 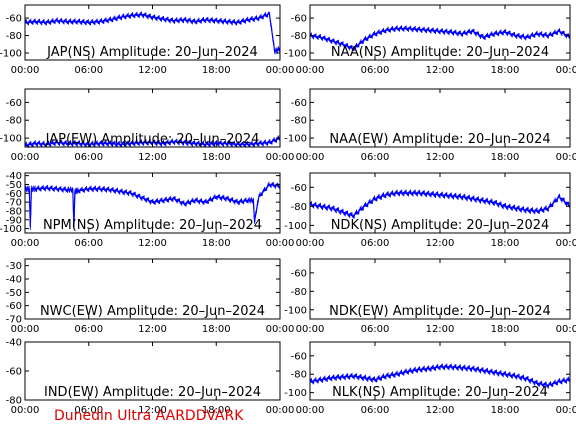 What do you see at coordinates (439, 139) in the screenshot?
I see `panel-title: NAA(EW) Amplitude: 20–Jun–2024` at bounding box center [439, 139].